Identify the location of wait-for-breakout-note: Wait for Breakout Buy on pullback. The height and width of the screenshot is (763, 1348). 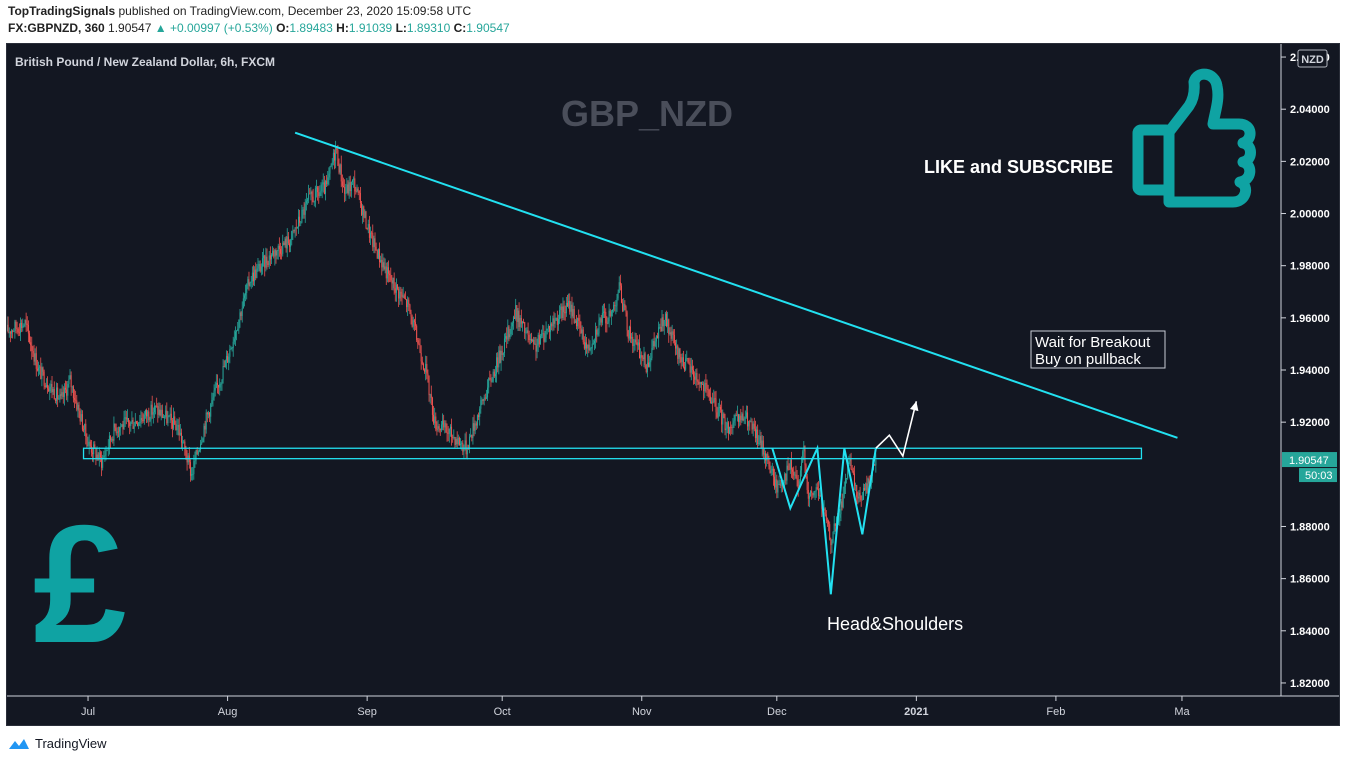
(1098, 349).